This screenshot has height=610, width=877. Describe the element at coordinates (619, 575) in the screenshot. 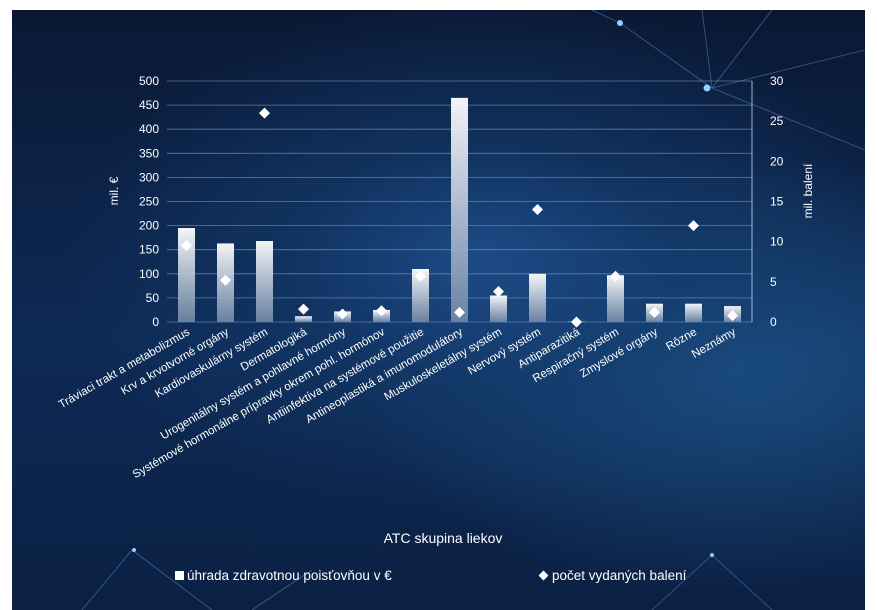

I see `legend-label-markers: počet vydaných balení` at that location.